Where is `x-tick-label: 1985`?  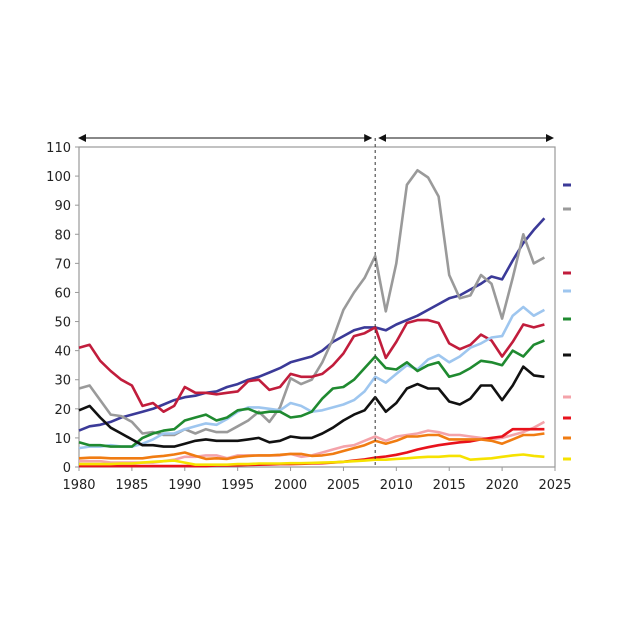
x-tick-label: 1985 is located at coordinates (131, 485).